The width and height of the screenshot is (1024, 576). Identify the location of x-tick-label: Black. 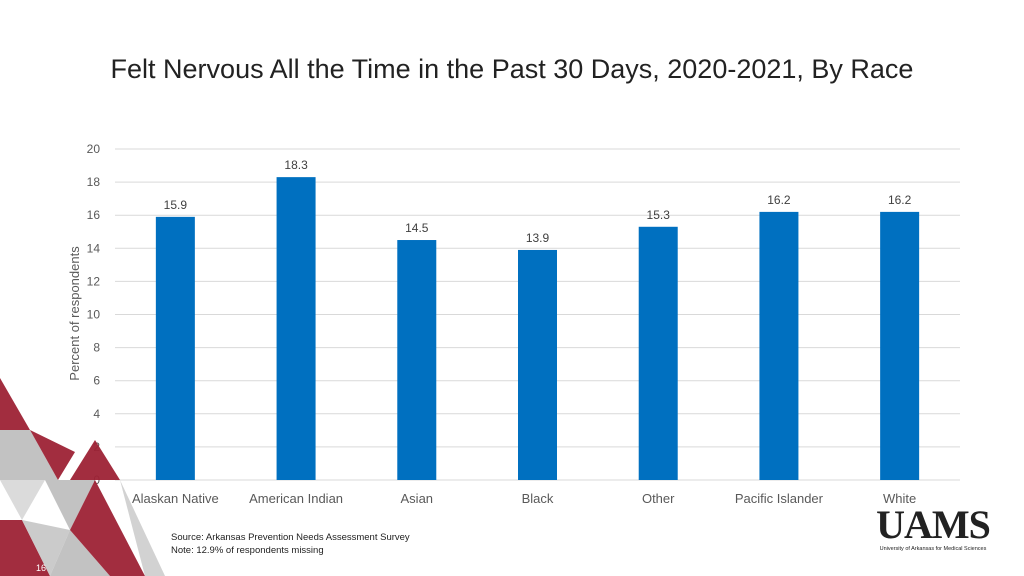
(538, 498).